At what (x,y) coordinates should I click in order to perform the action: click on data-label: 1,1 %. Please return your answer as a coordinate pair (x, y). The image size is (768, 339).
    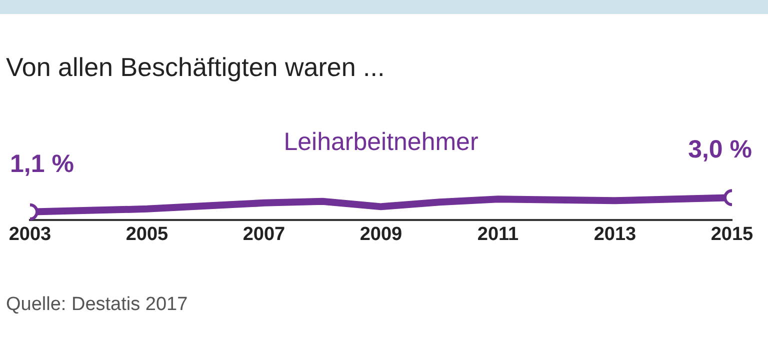
    Looking at the image, I should click on (42, 164).